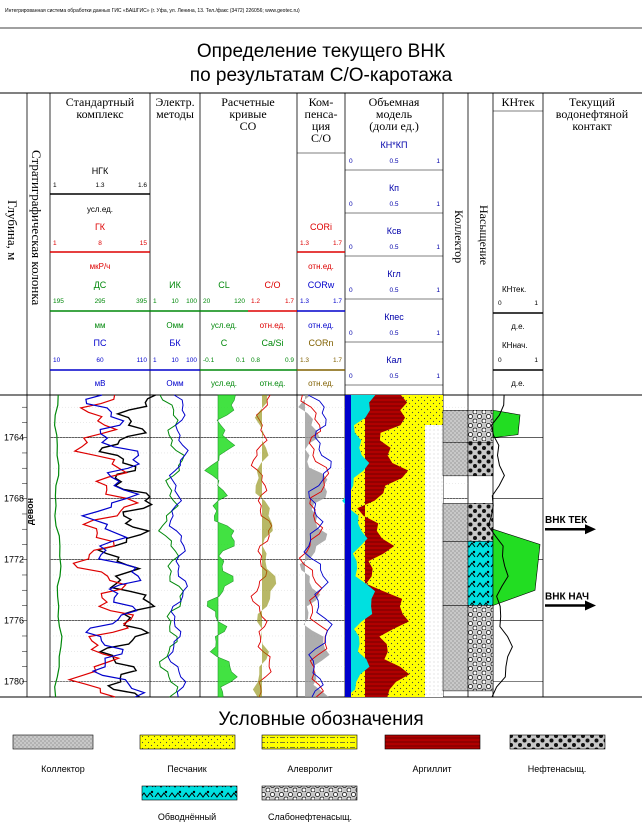 Image resolution: width=642 pixels, height=822 pixels. What do you see at coordinates (100, 383) in the screenshot?
I see `scale-unit: мВ` at bounding box center [100, 383].